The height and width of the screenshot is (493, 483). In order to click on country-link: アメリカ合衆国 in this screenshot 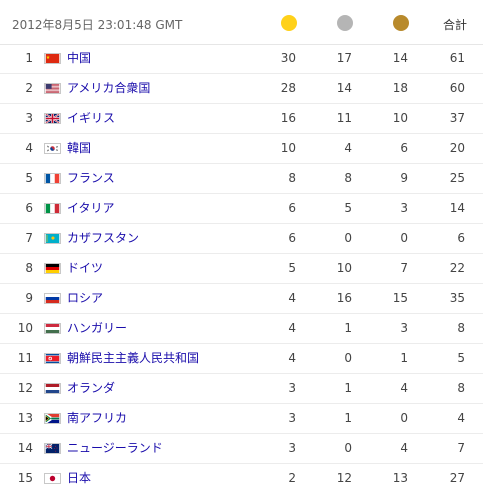, I will do `click(109, 88)`.